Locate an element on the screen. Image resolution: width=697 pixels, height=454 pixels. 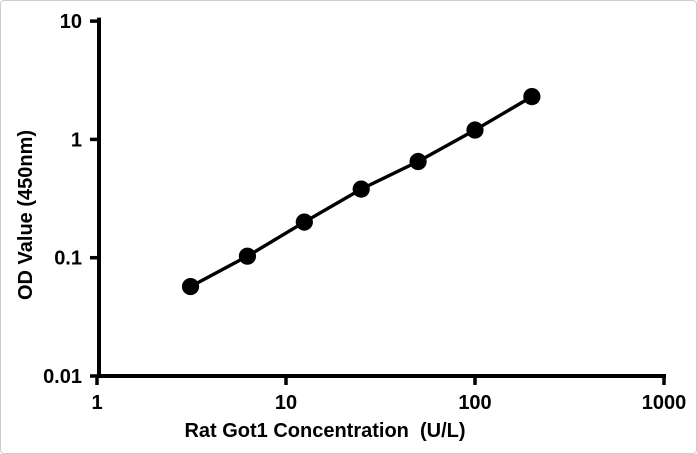
y-tick-label: 1 is located at coordinates (76, 140).